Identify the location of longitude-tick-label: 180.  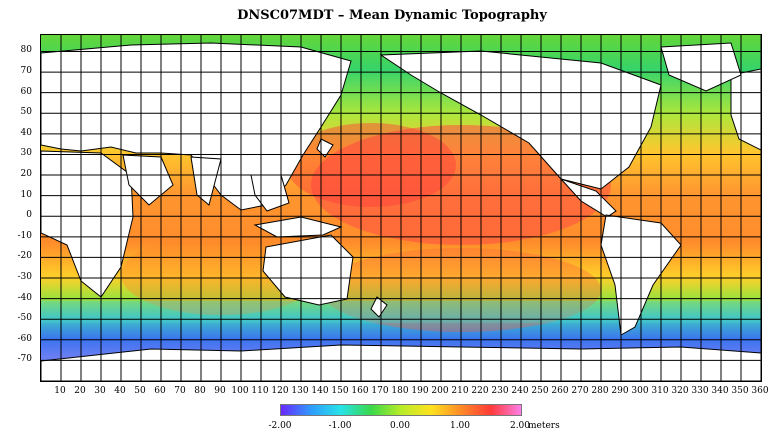
(400, 391).